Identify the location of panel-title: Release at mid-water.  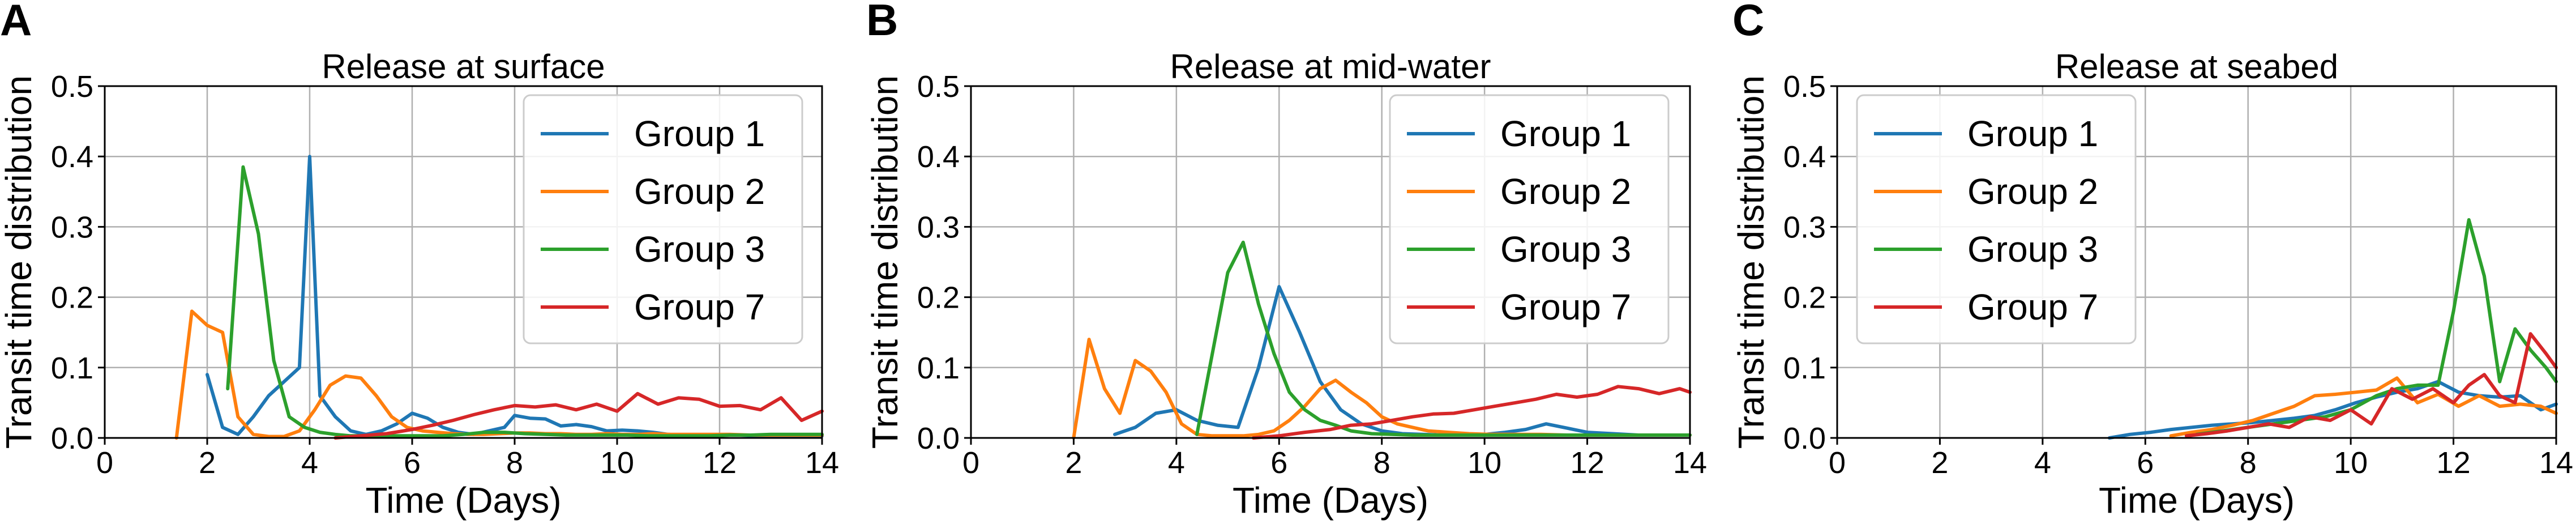
(1330, 67).